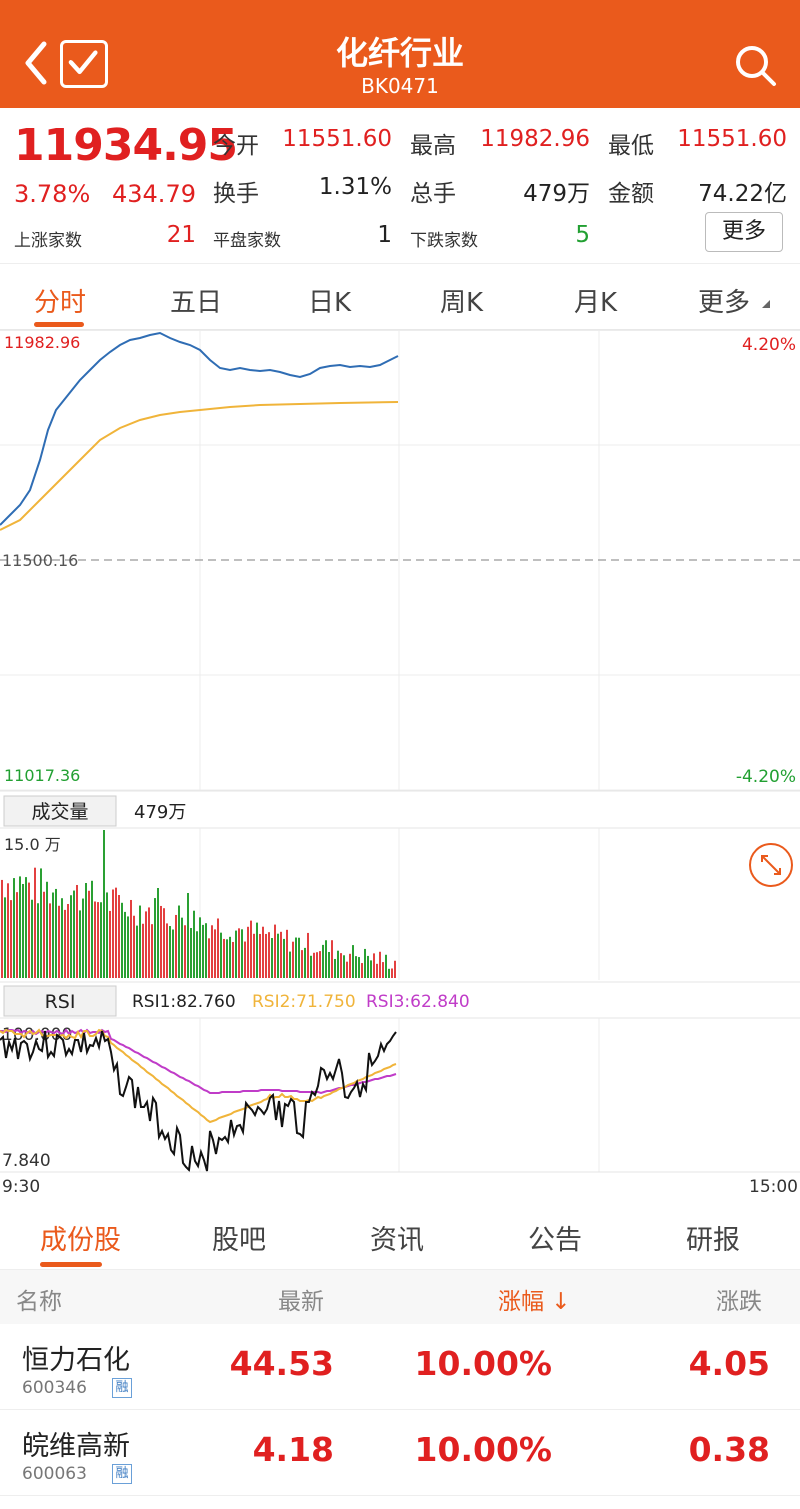  I want to click on volume-label: 总手, so click(433, 194).